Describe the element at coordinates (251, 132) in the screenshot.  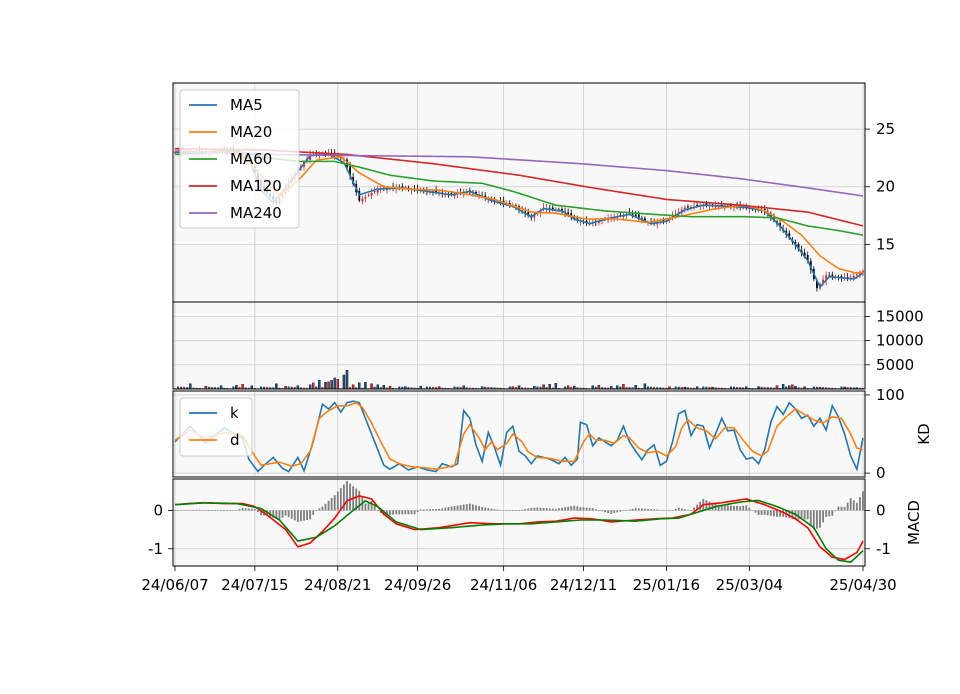
I see `legend-label: MA20` at that location.